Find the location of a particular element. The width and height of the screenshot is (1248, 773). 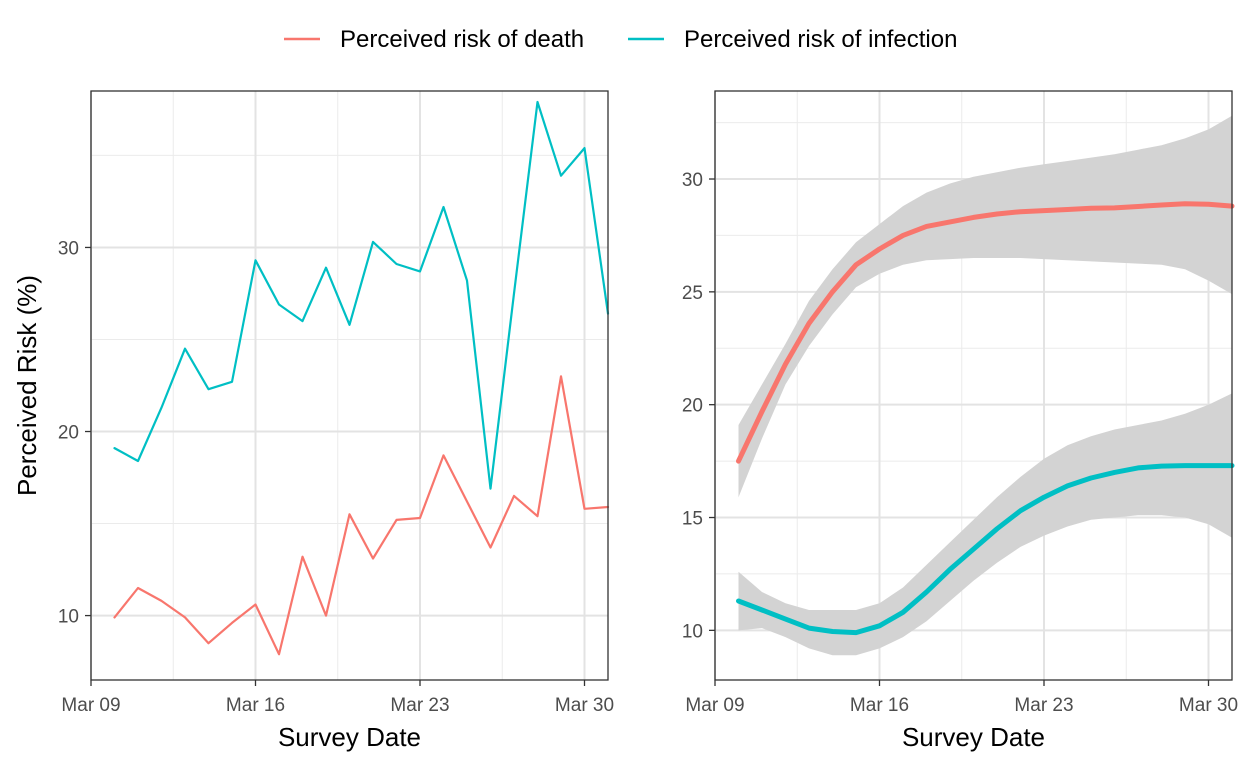

legend-label-death: Perceived risk of death is located at coordinates (462, 39).